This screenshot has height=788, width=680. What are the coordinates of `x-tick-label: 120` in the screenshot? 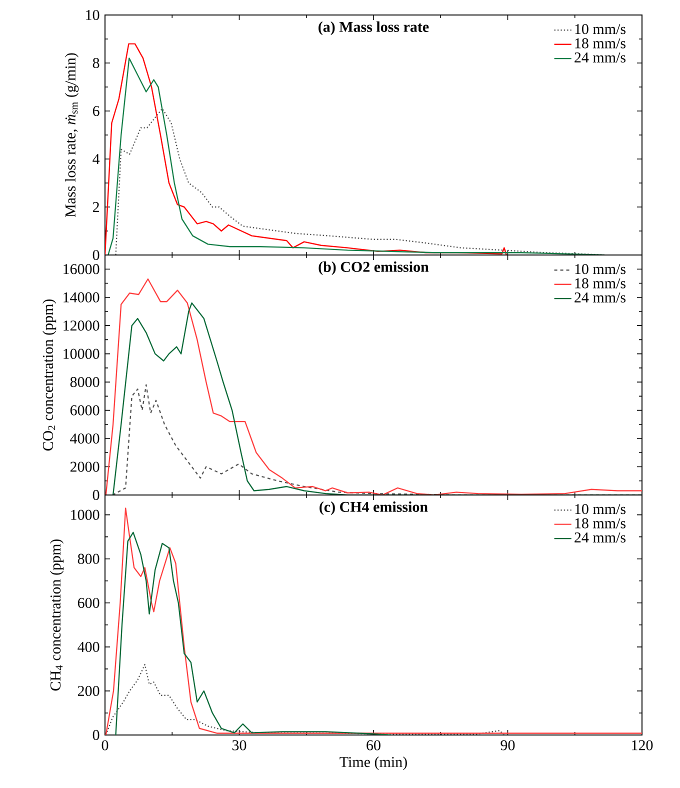 It's located at (642, 745).